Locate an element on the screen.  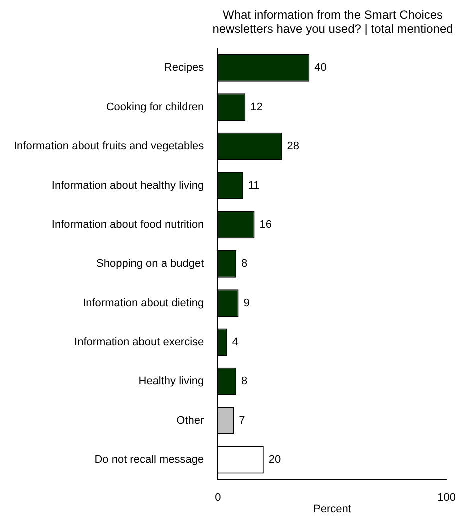
y-tick-label: Information about healthy living is located at coordinates (128, 186).